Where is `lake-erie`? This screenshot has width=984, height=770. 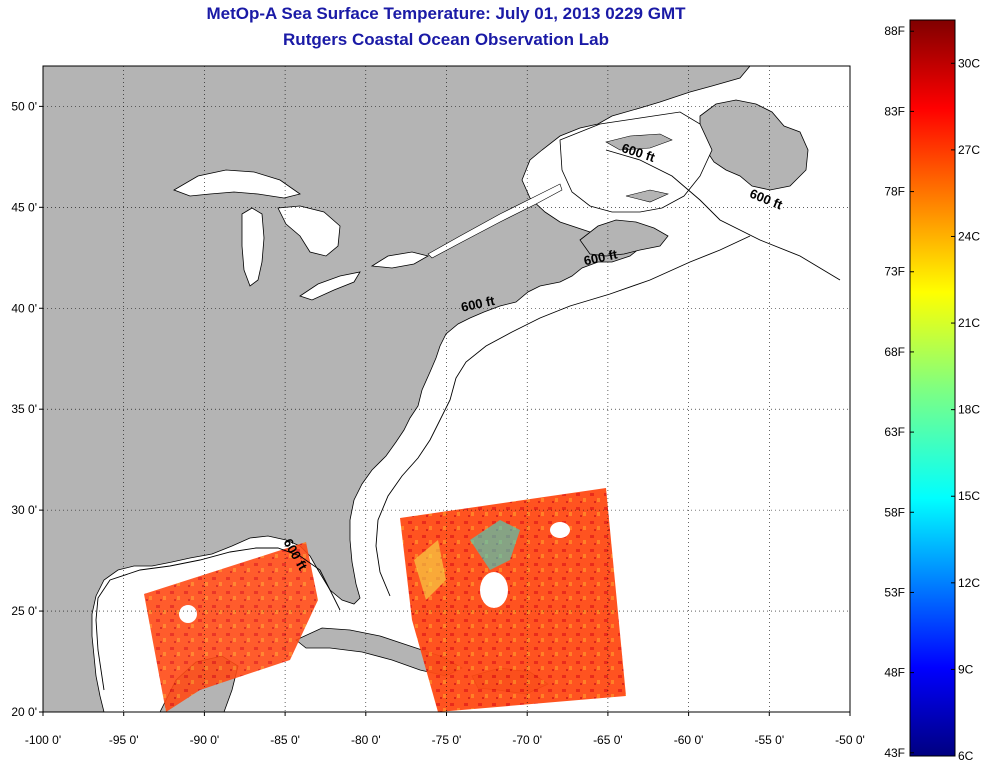 lake-erie is located at coordinates (330, 286).